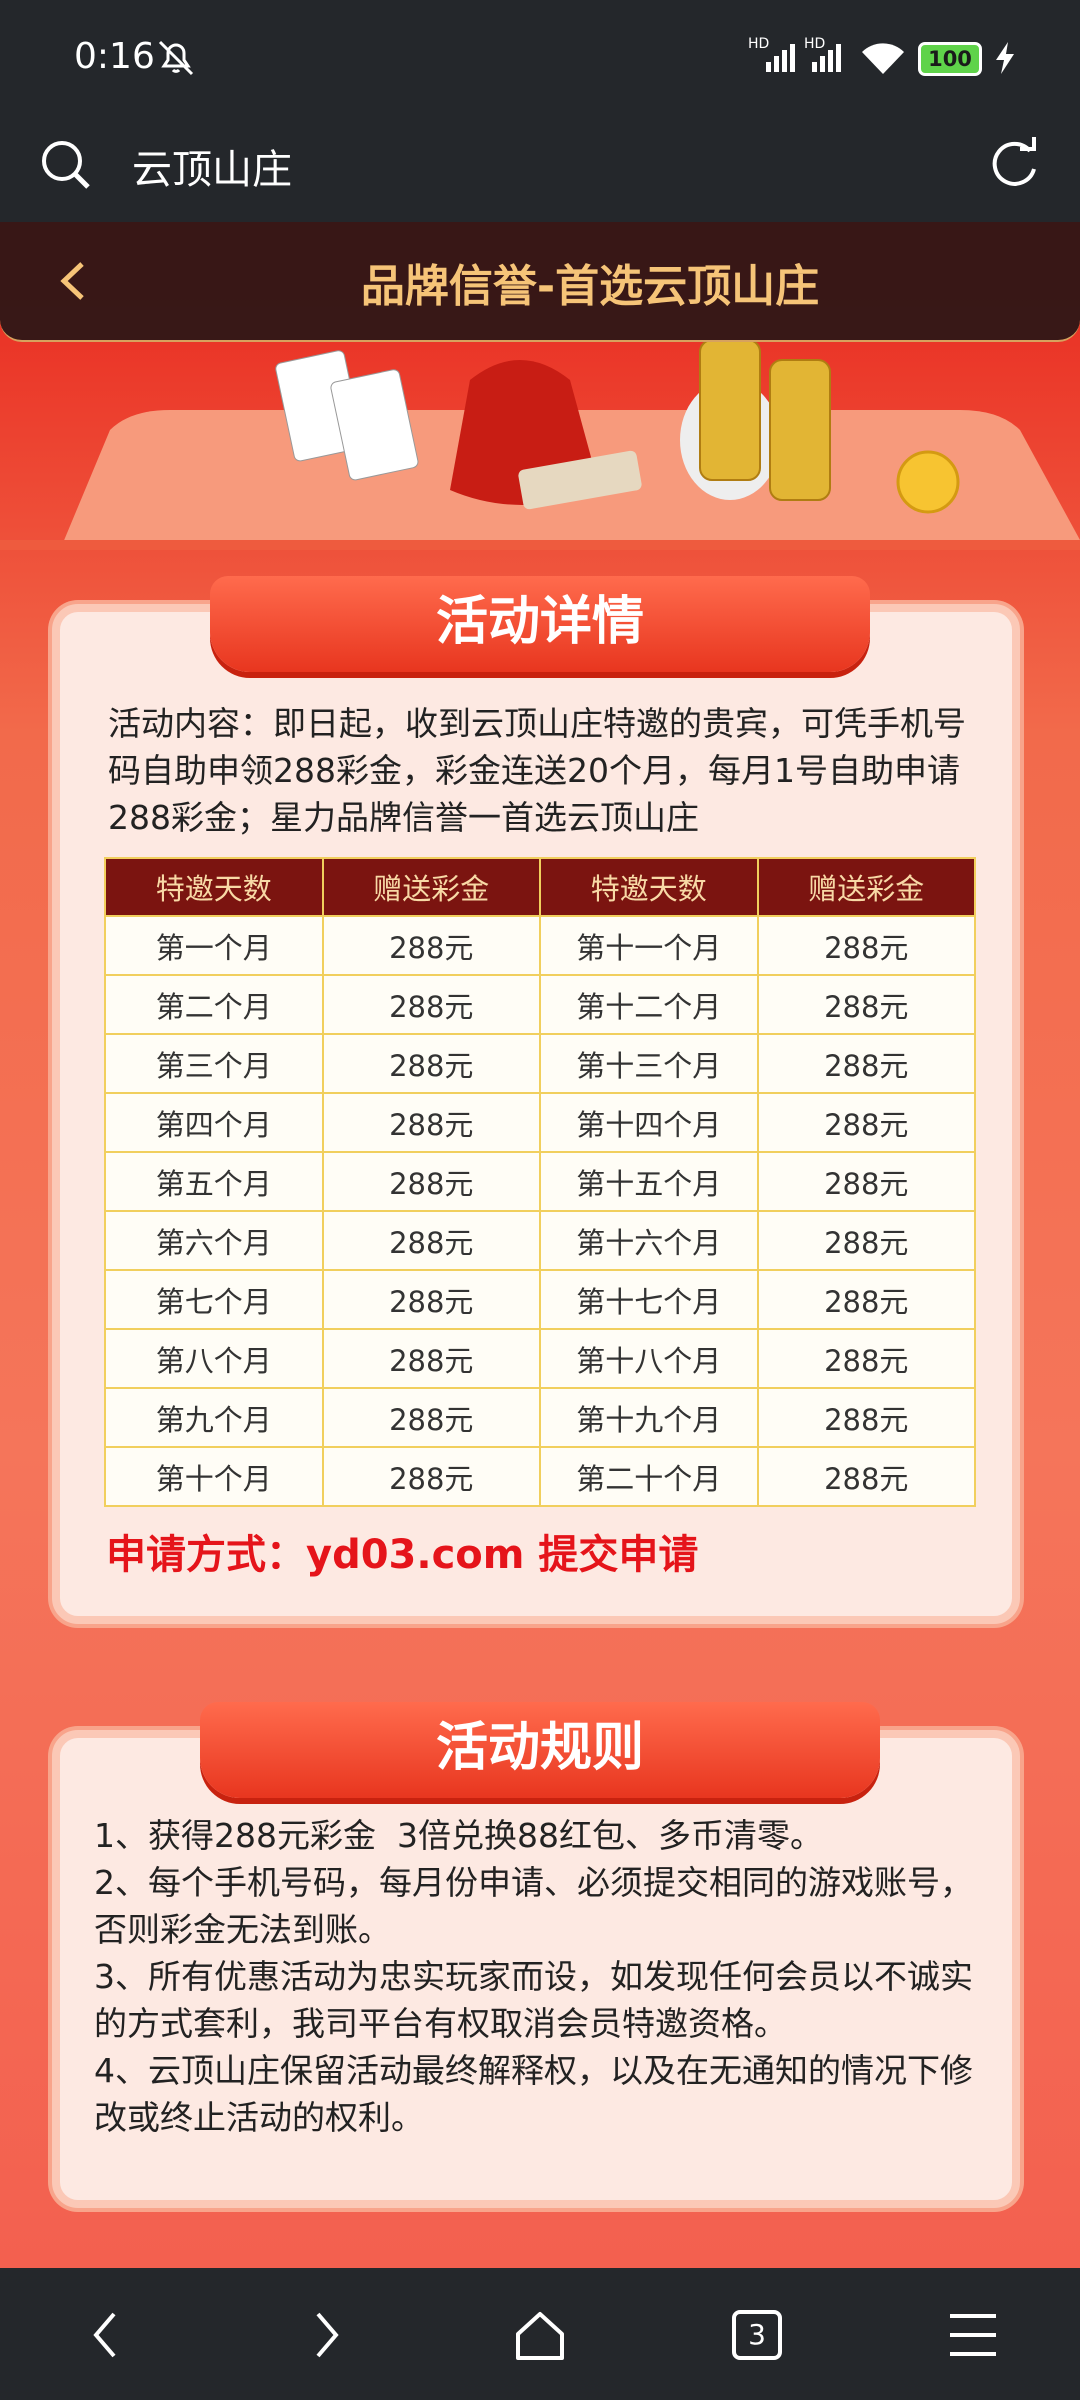 The width and height of the screenshot is (1080, 2400). What do you see at coordinates (214, 945) in the screenshot?
I see `table-cell: 第一个月` at bounding box center [214, 945].